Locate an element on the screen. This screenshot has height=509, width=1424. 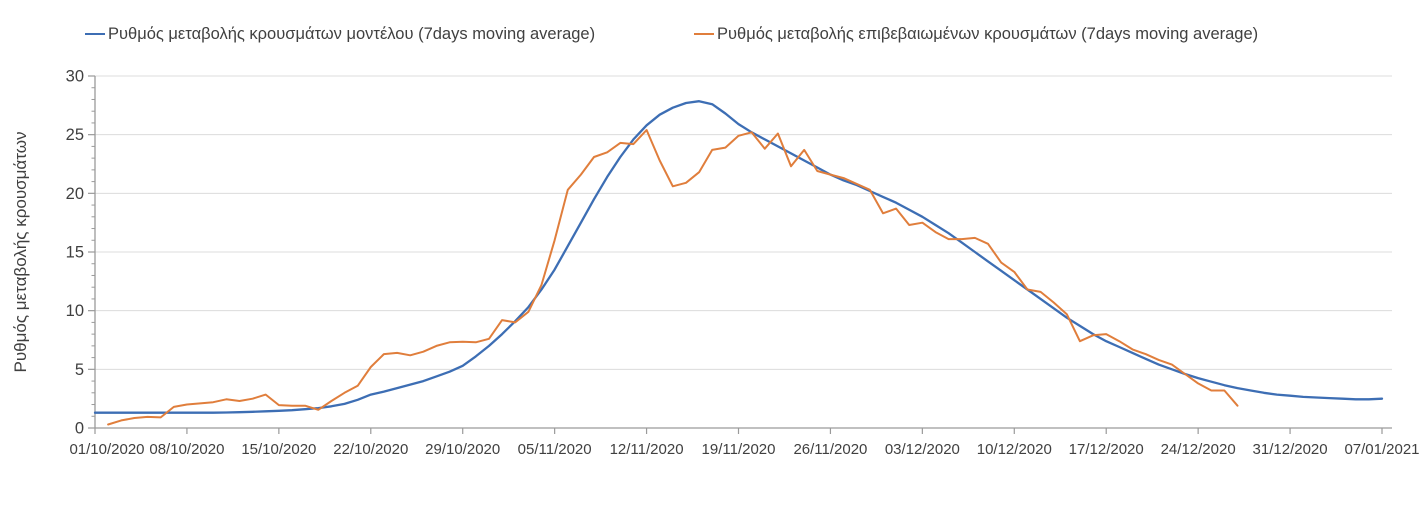
x-tick-label: 31/12/2020 is located at coordinates (1290, 449).